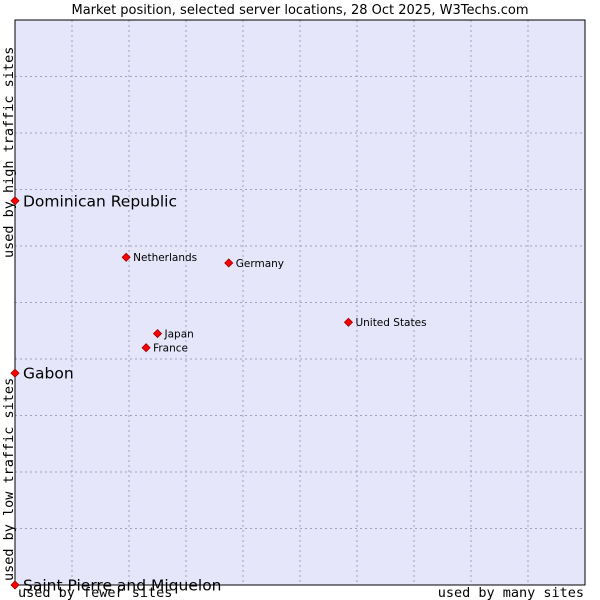  Describe the element at coordinates (126, 257) in the screenshot. I see `point-marker-netherlands` at that location.